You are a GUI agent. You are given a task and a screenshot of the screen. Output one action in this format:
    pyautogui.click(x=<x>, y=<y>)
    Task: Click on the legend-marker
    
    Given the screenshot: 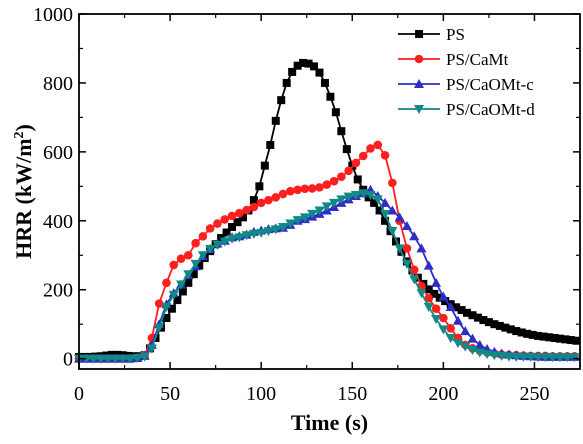 What is the action you would take?
    pyautogui.click(x=419, y=59)
    